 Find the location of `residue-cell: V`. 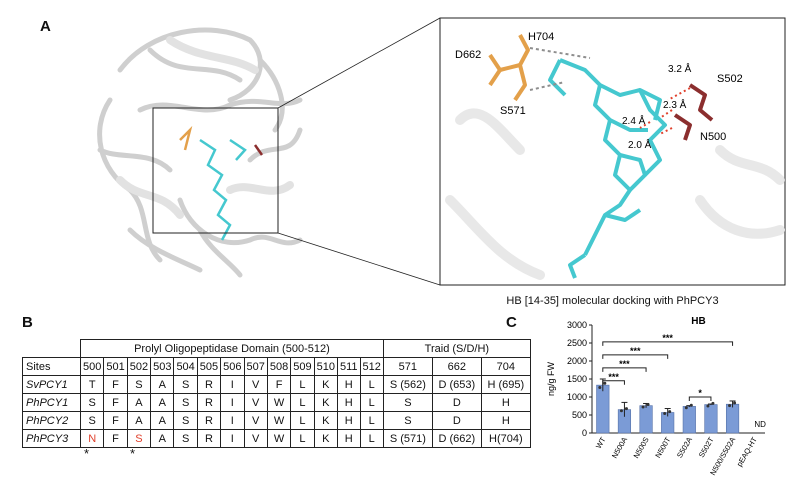

residue-cell: V is located at coordinates (255, 402).